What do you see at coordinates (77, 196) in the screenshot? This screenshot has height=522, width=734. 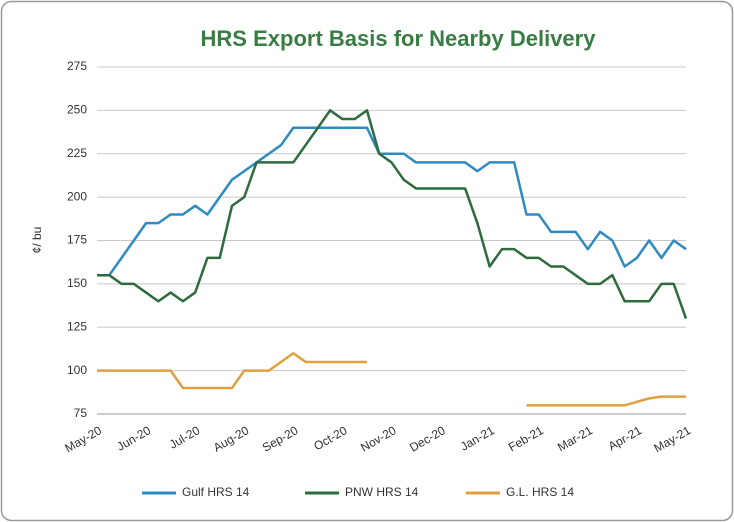 I see `y-tick-label: 200` at bounding box center [77, 196].